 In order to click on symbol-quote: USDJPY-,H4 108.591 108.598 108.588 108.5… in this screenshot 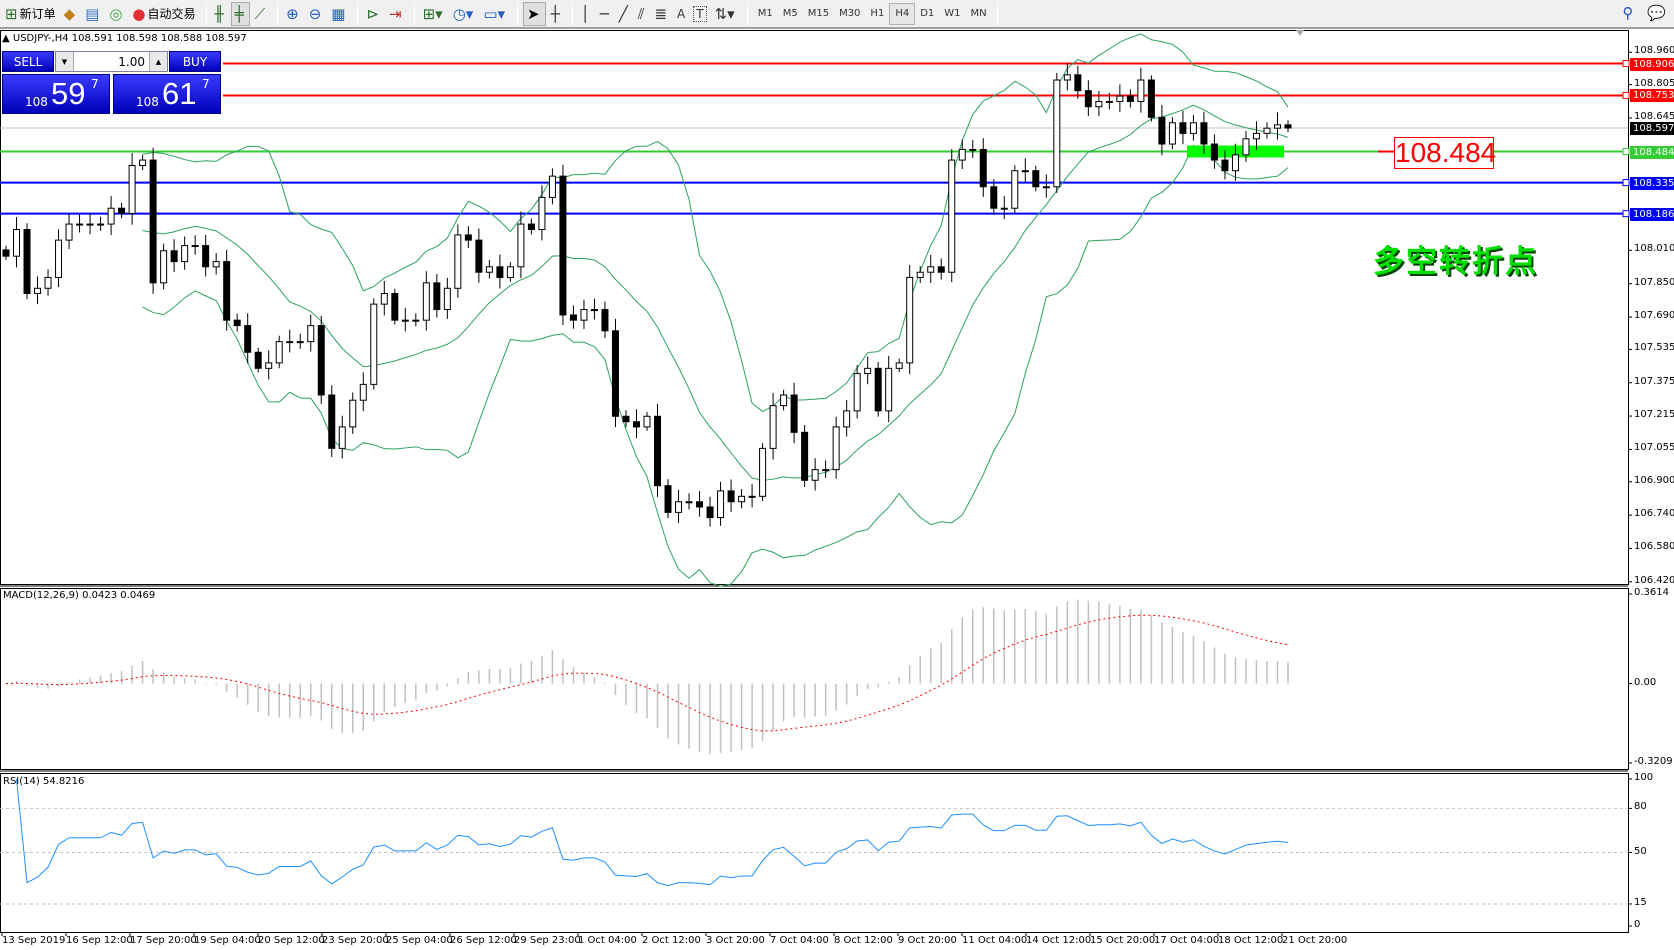, I will do `click(129, 38)`.